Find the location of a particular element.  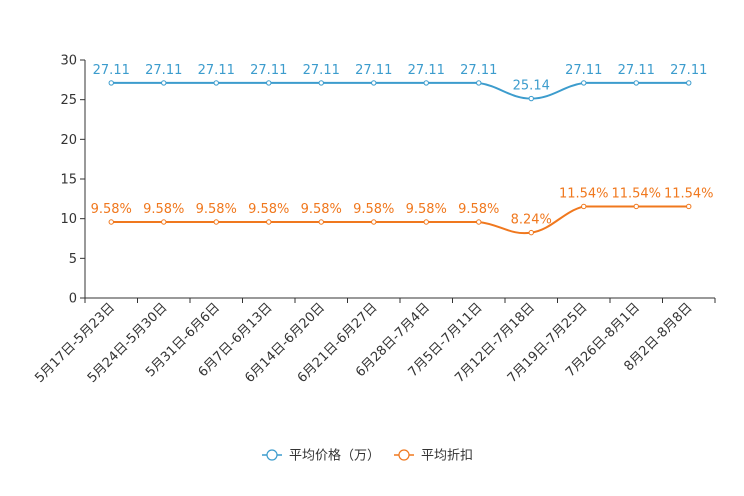

y-tick-label: 10 is located at coordinates (68, 219).